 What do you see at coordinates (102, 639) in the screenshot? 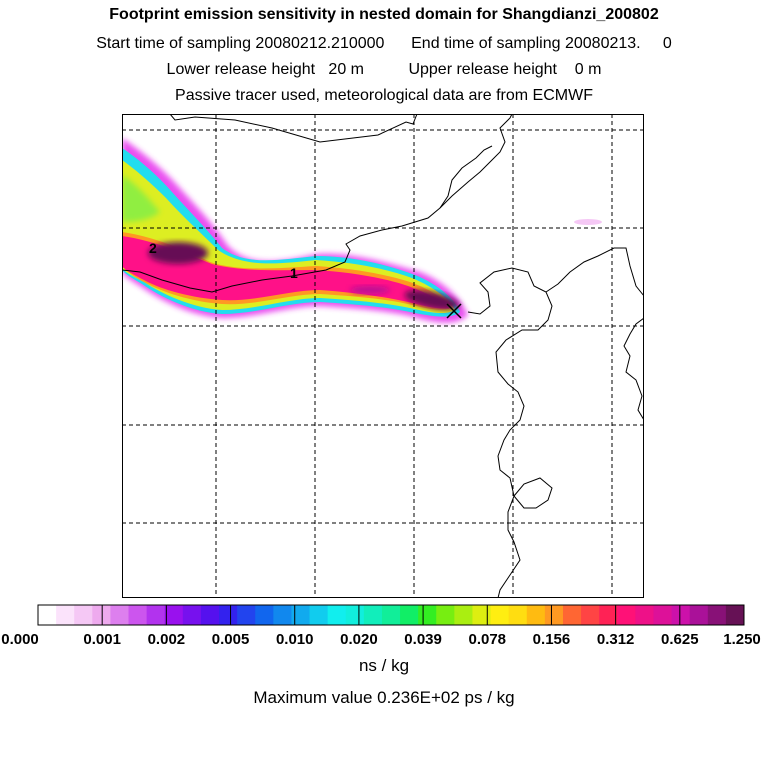
I see `colorbar-tick-label: 0.001` at bounding box center [102, 639].